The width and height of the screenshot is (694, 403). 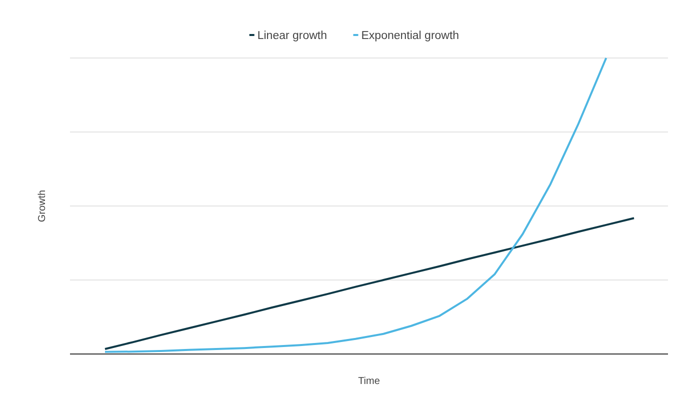 I want to click on y-axis-title: Growth, so click(x=42, y=206).